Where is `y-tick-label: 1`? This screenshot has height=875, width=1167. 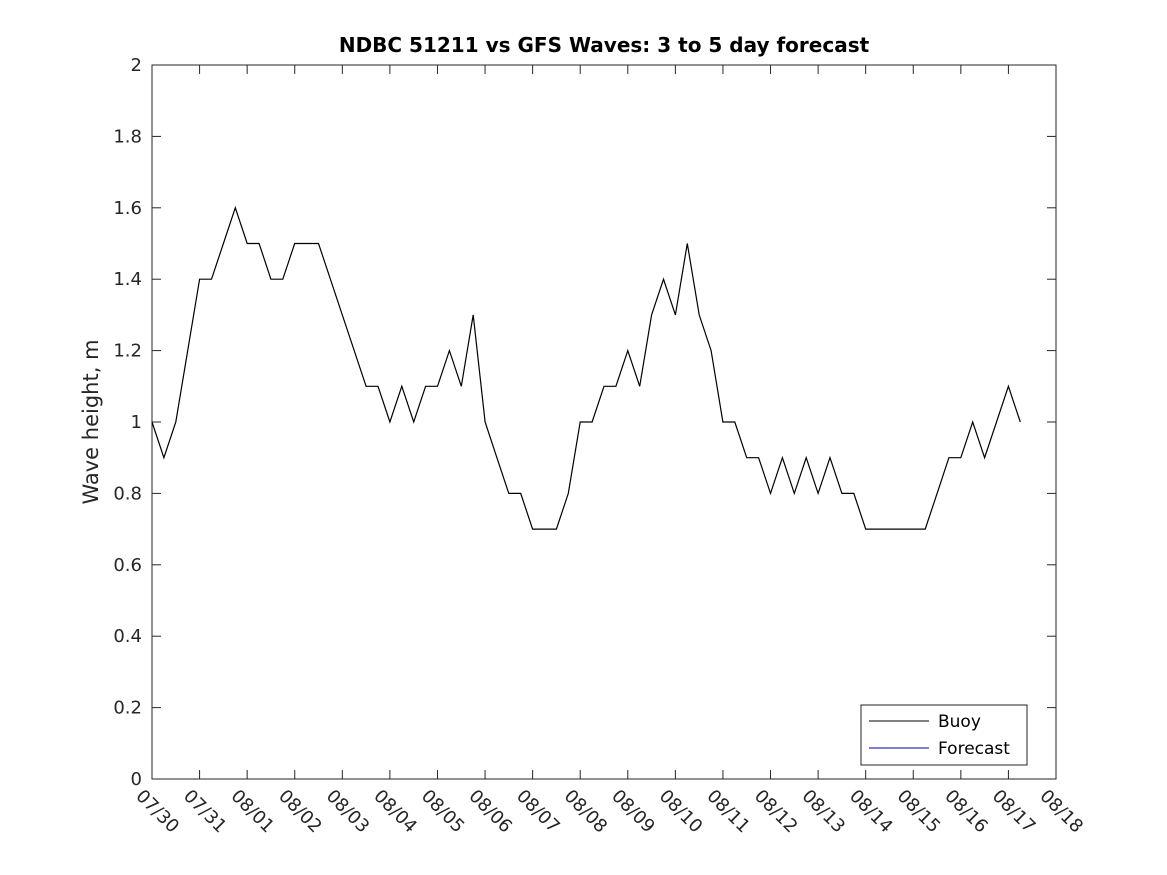
y-tick-label: 1 is located at coordinates (136, 422).